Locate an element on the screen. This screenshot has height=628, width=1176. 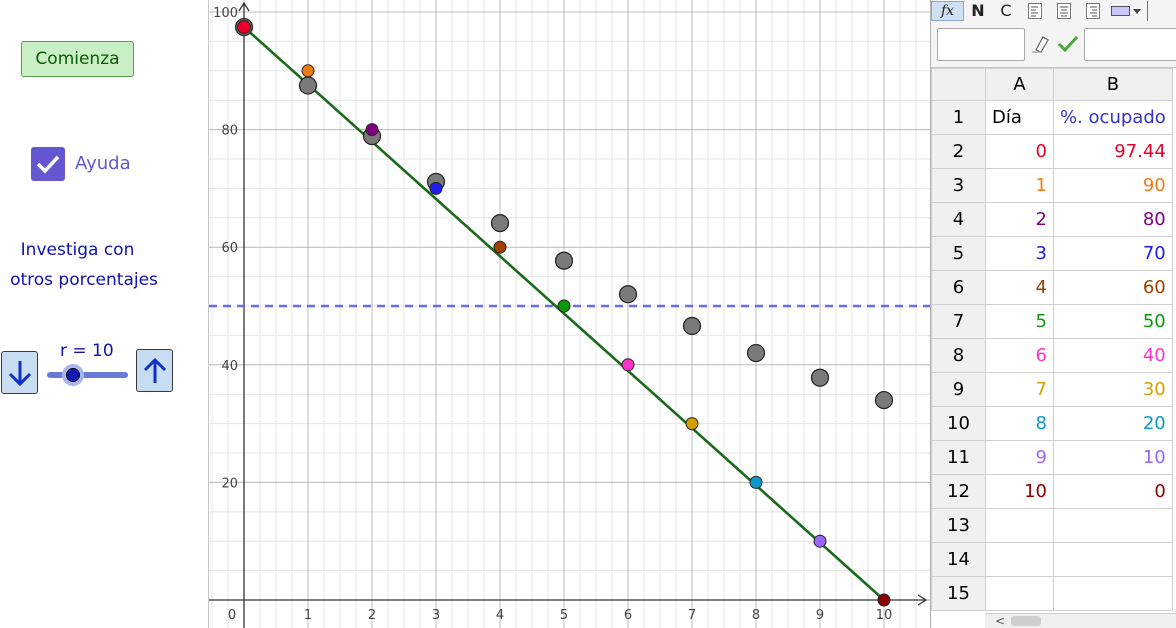
x-tick-label: 10 is located at coordinates (884, 615).